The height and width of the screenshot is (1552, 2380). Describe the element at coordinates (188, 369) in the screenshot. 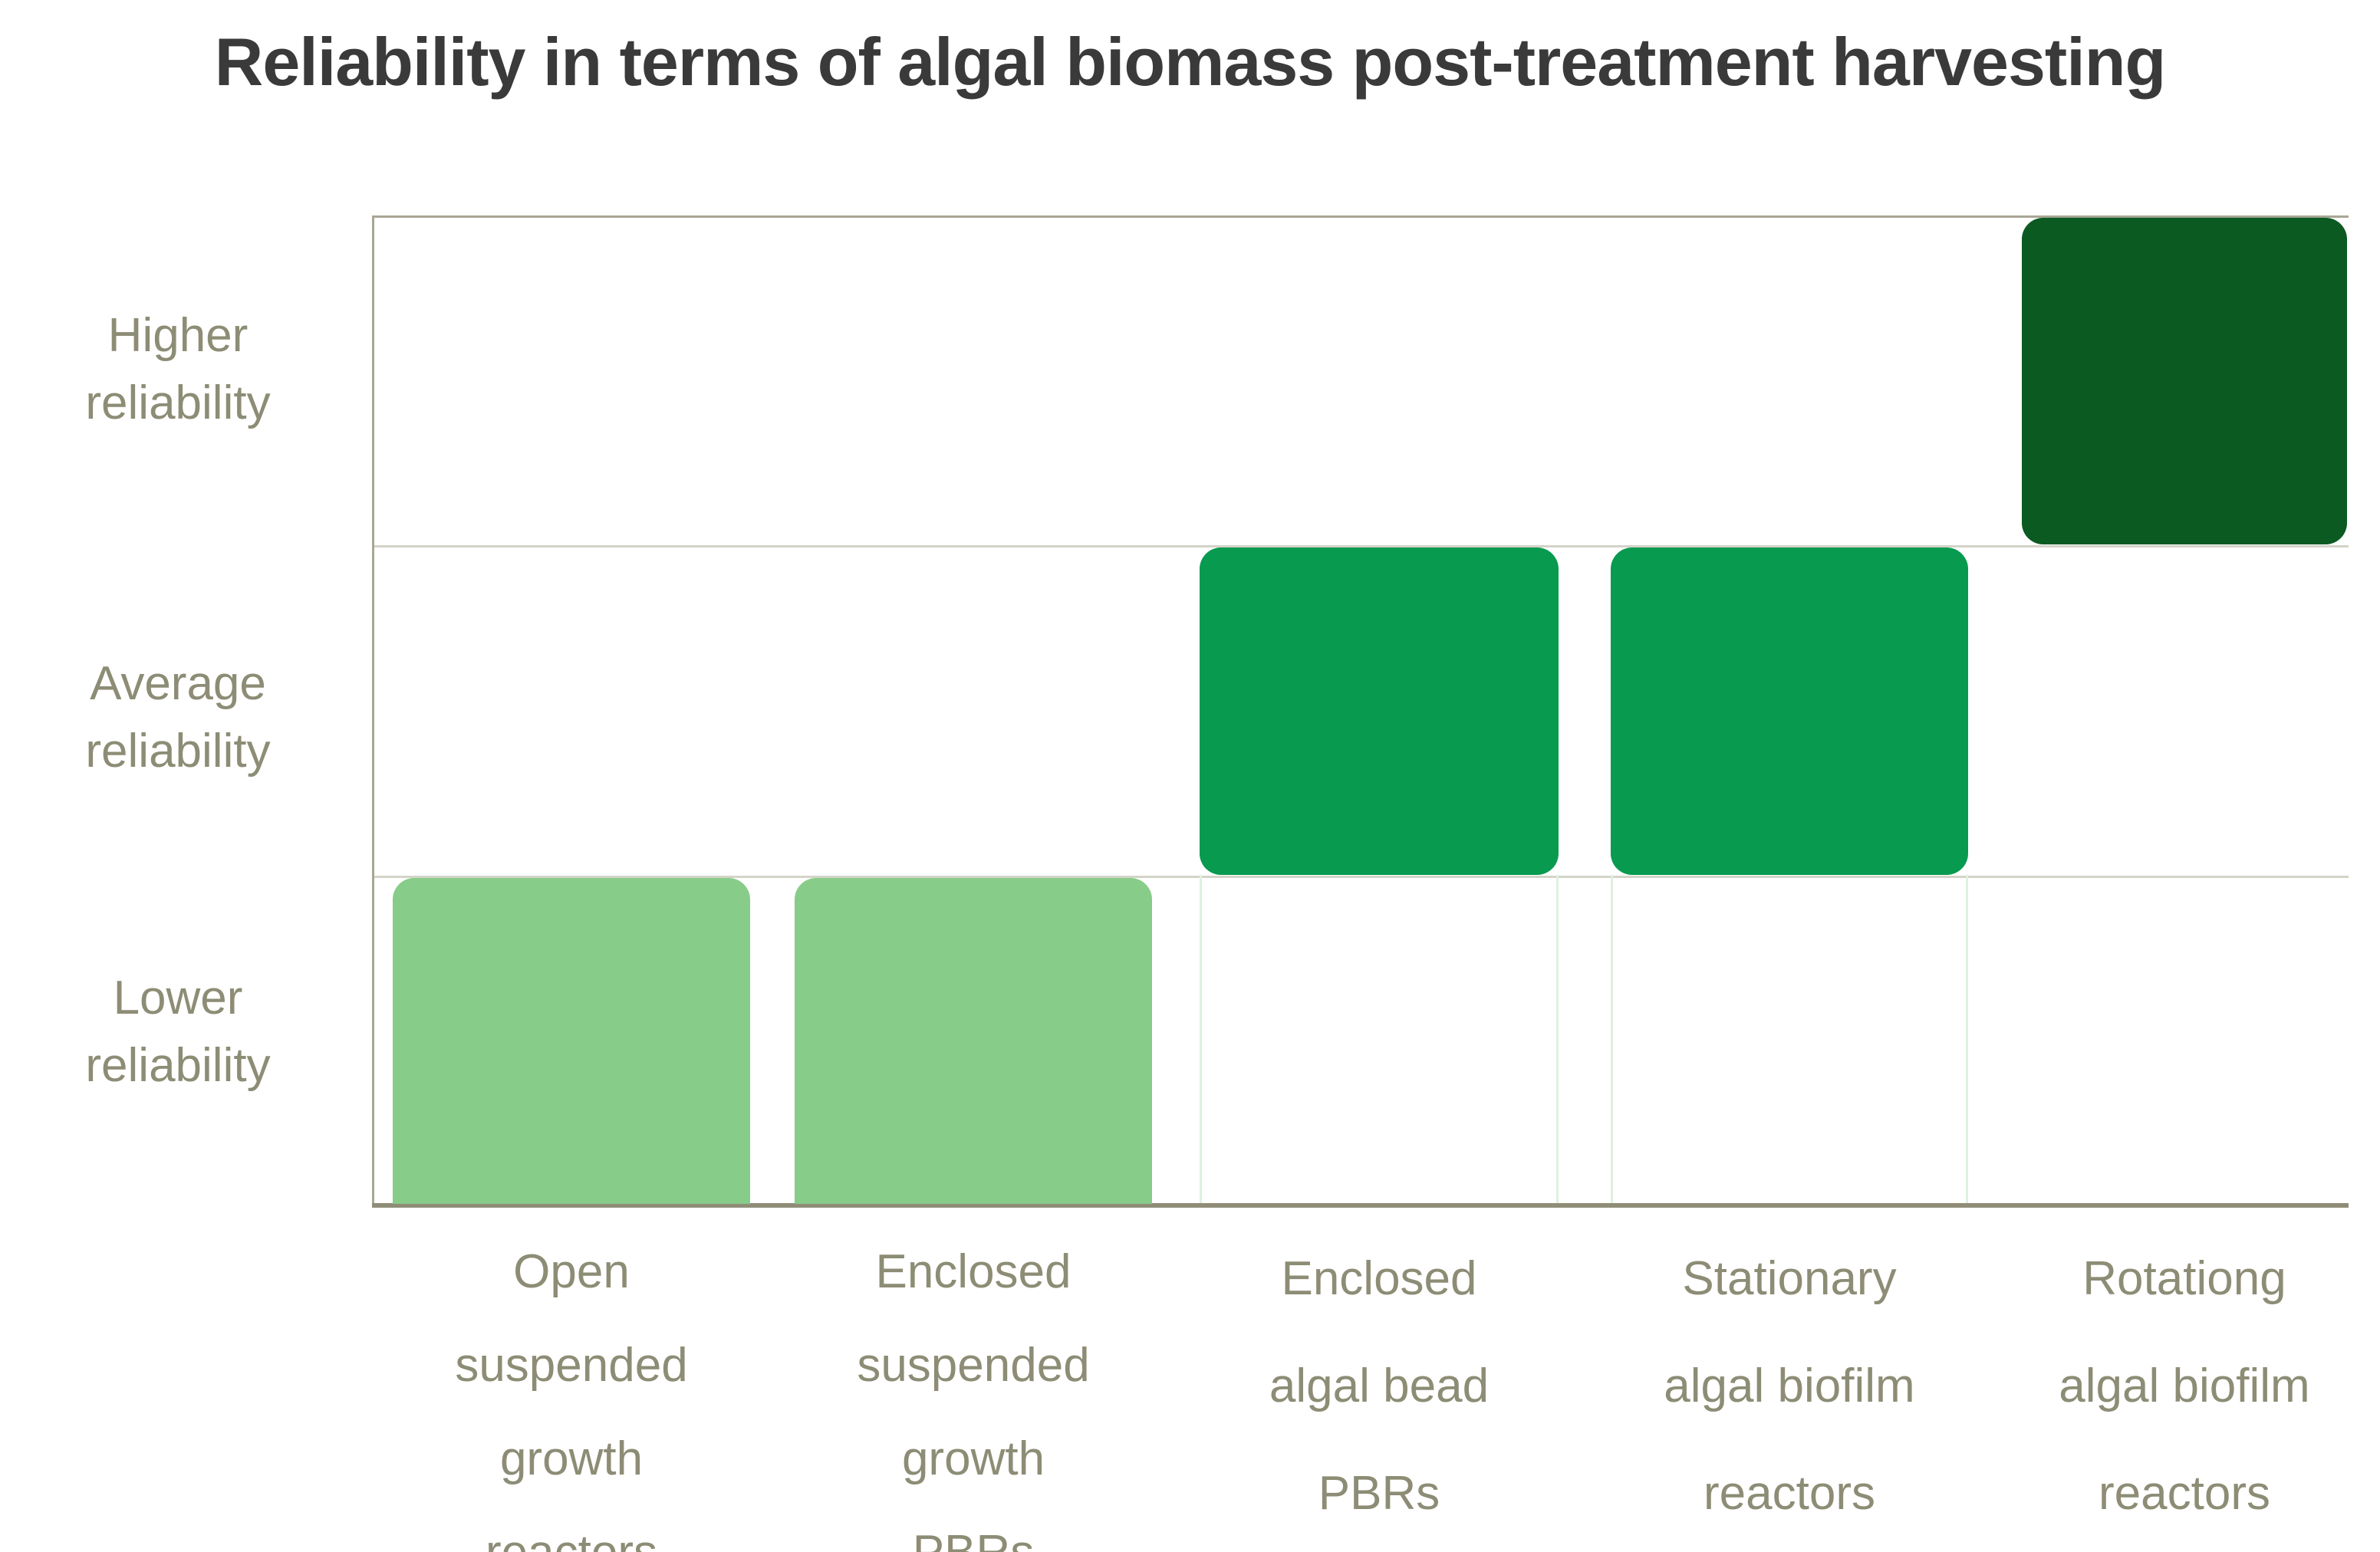

I see `y-tick-higher-reliability: Higher reliability` at that location.